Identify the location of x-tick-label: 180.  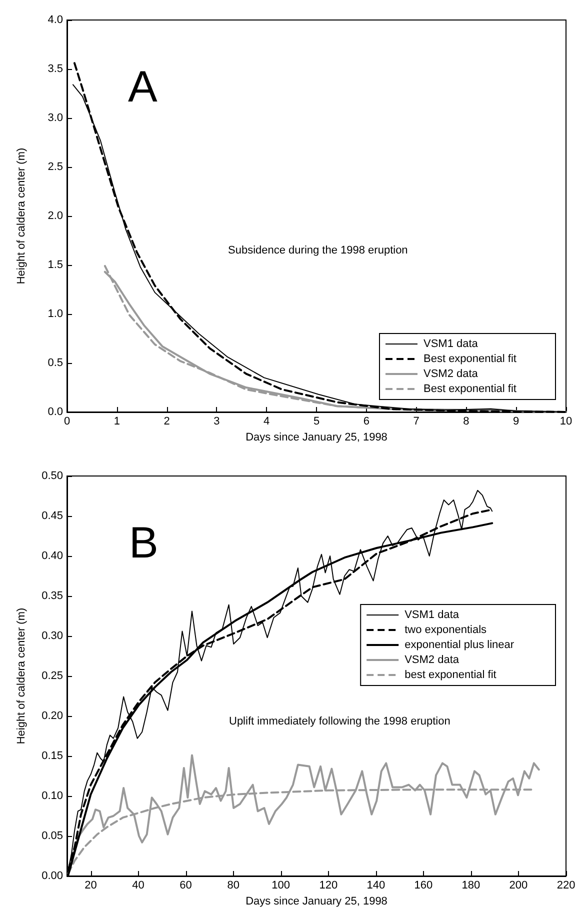
(471, 886).